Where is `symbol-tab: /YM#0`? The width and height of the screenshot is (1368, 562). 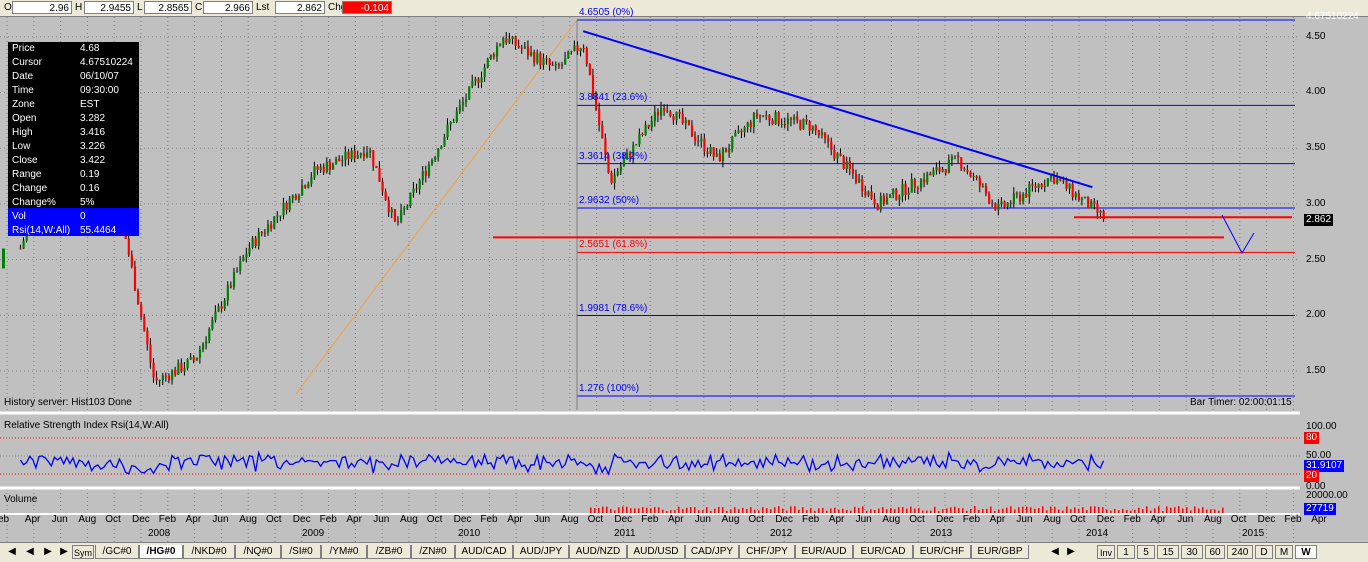 symbol-tab: /YM#0 is located at coordinates (344, 552).